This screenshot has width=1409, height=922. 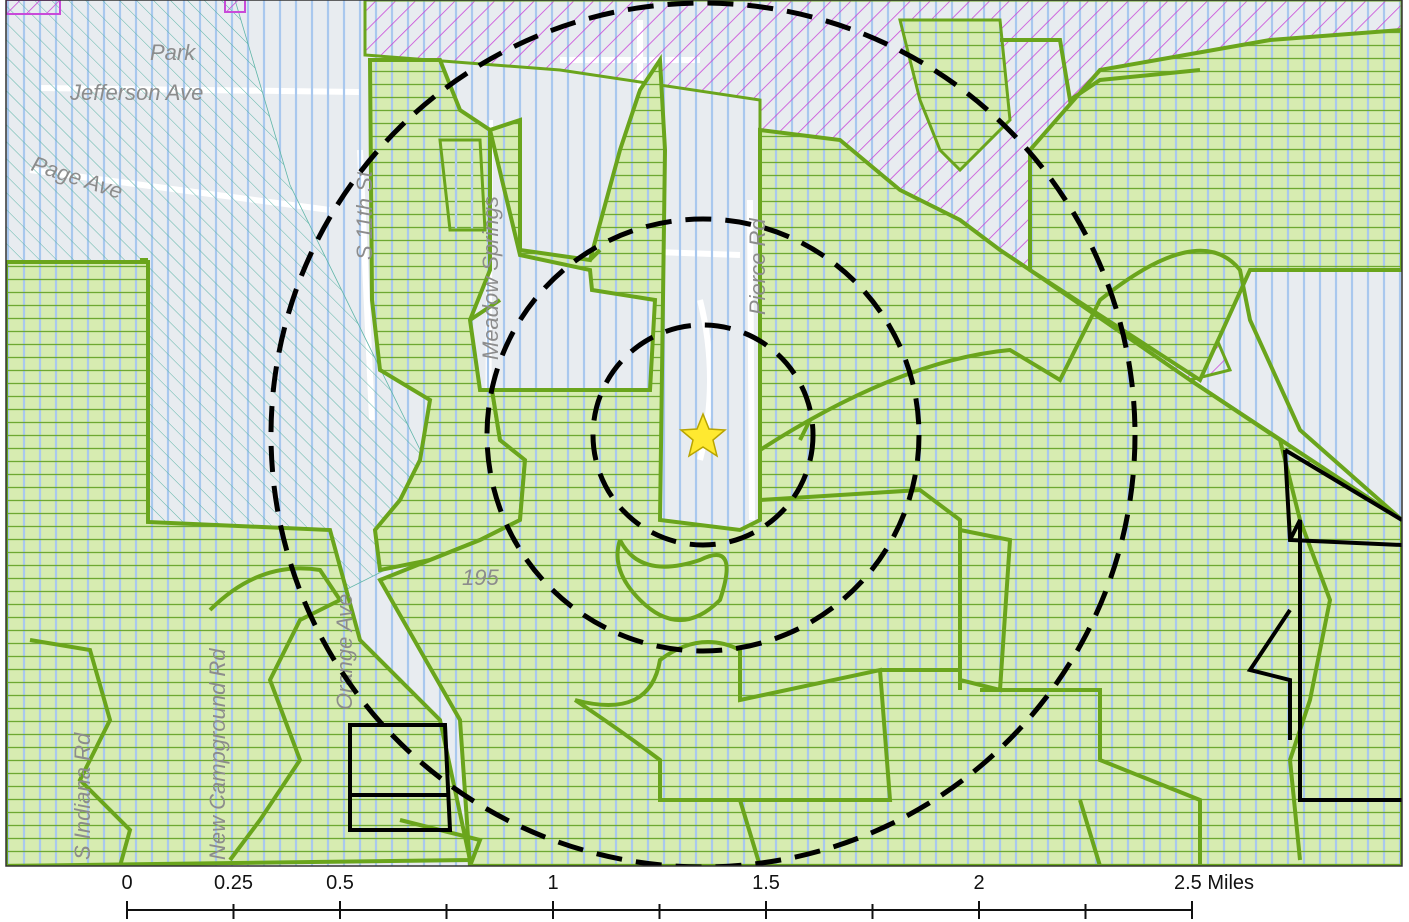 I want to click on middle-ring, so click(x=703, y=435).